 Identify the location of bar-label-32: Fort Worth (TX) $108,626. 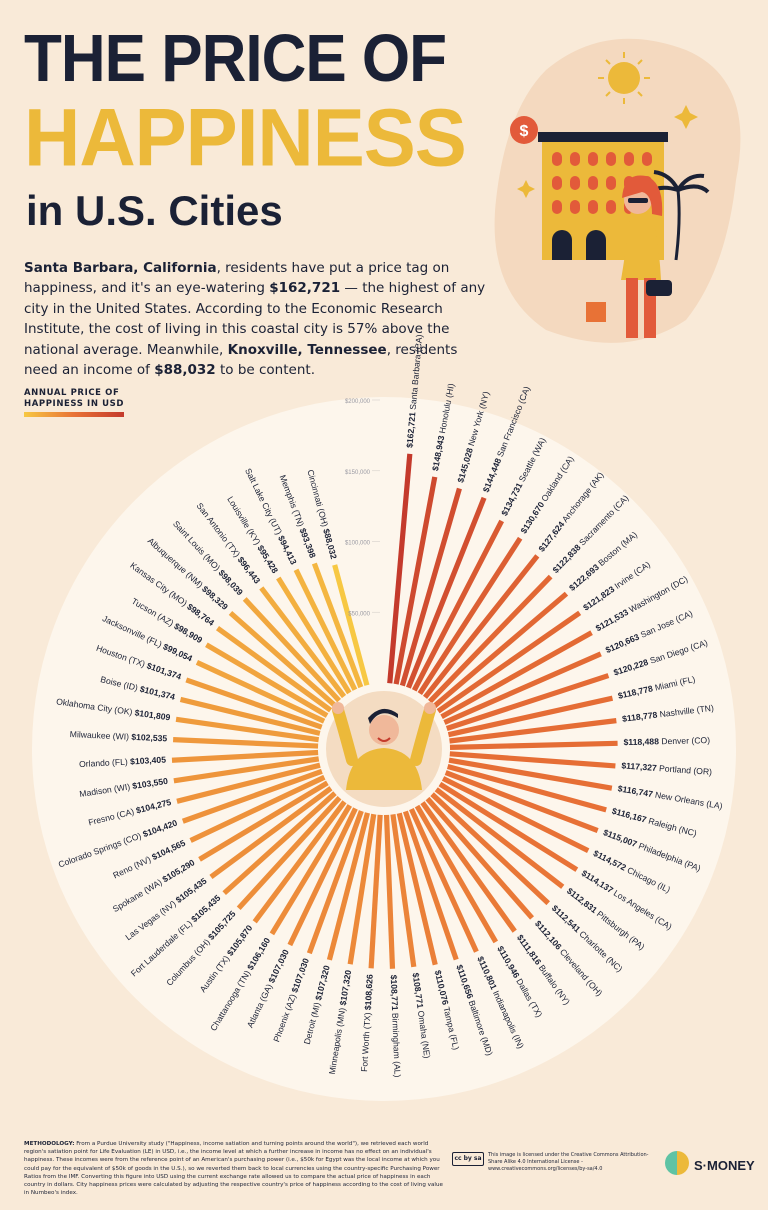
(367, 1023).